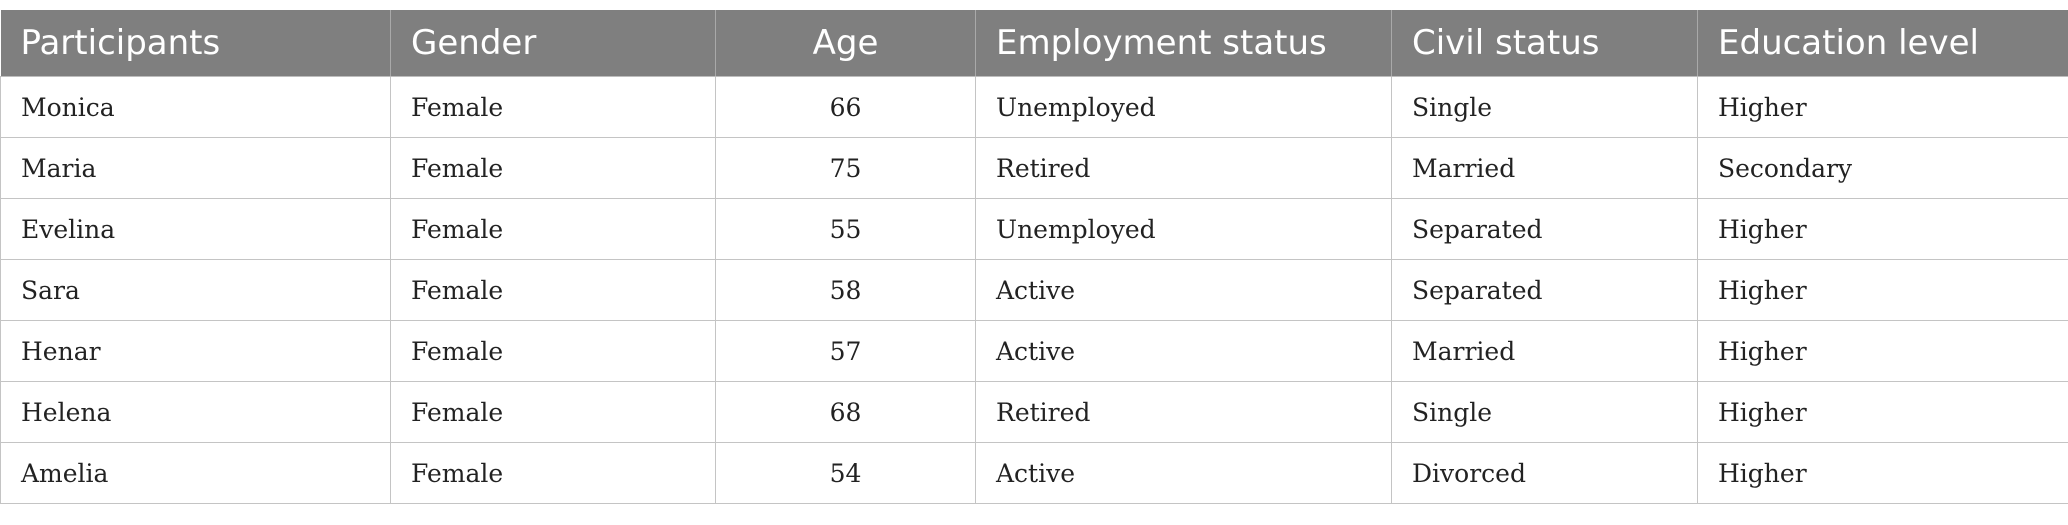 Image resolution: width=2068 pixels, height=525 pixels. What do you see at coordinates (845, 107) in the screenshot?
I see `cell-age: 66` at bounding box center [845, 107].